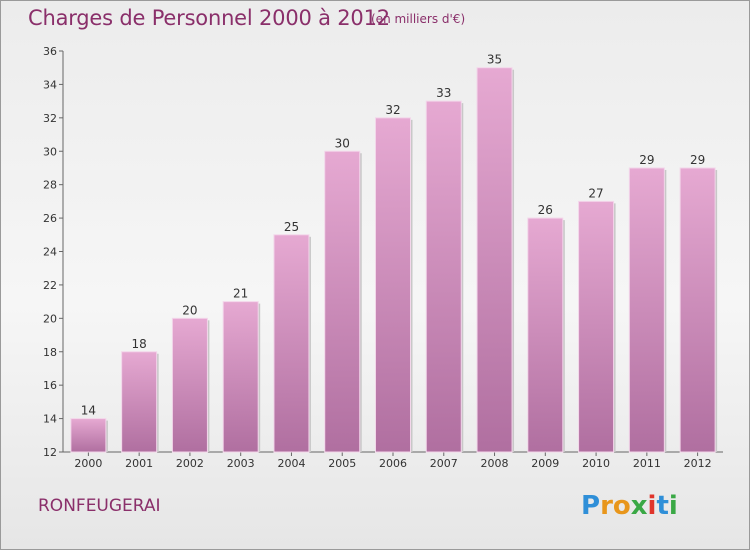 This screenshot has width=750, height=550. I want to click on logo-letter: P, so click(591, 506).